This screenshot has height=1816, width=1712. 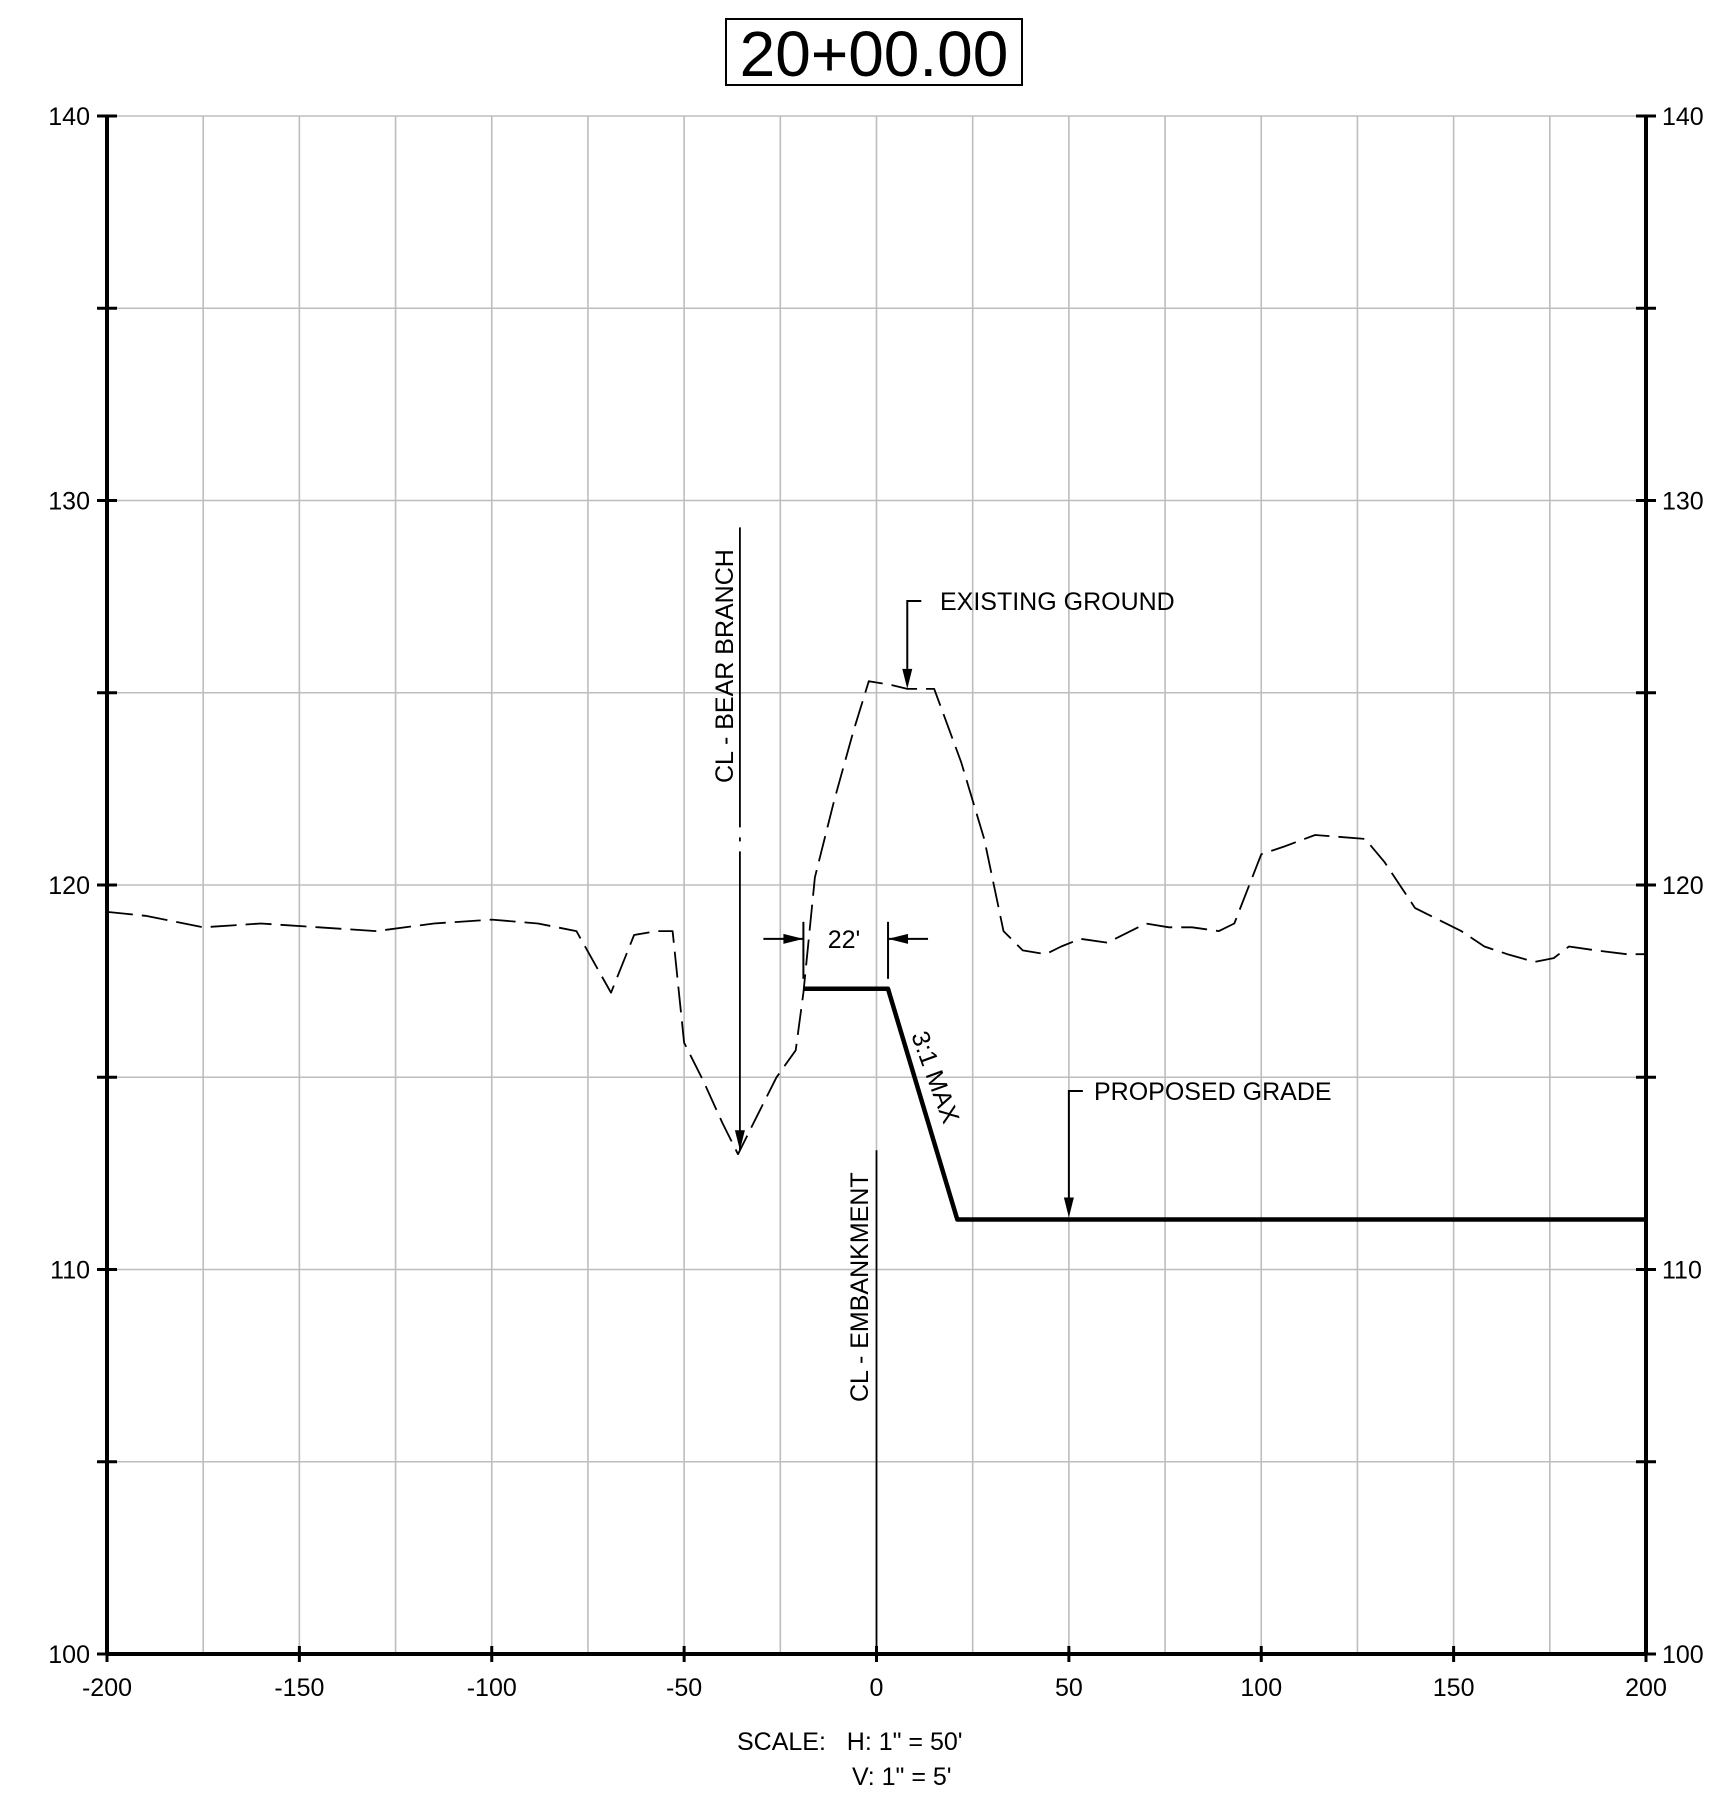 I want to click on annotations, so click(x=908, y=1090).